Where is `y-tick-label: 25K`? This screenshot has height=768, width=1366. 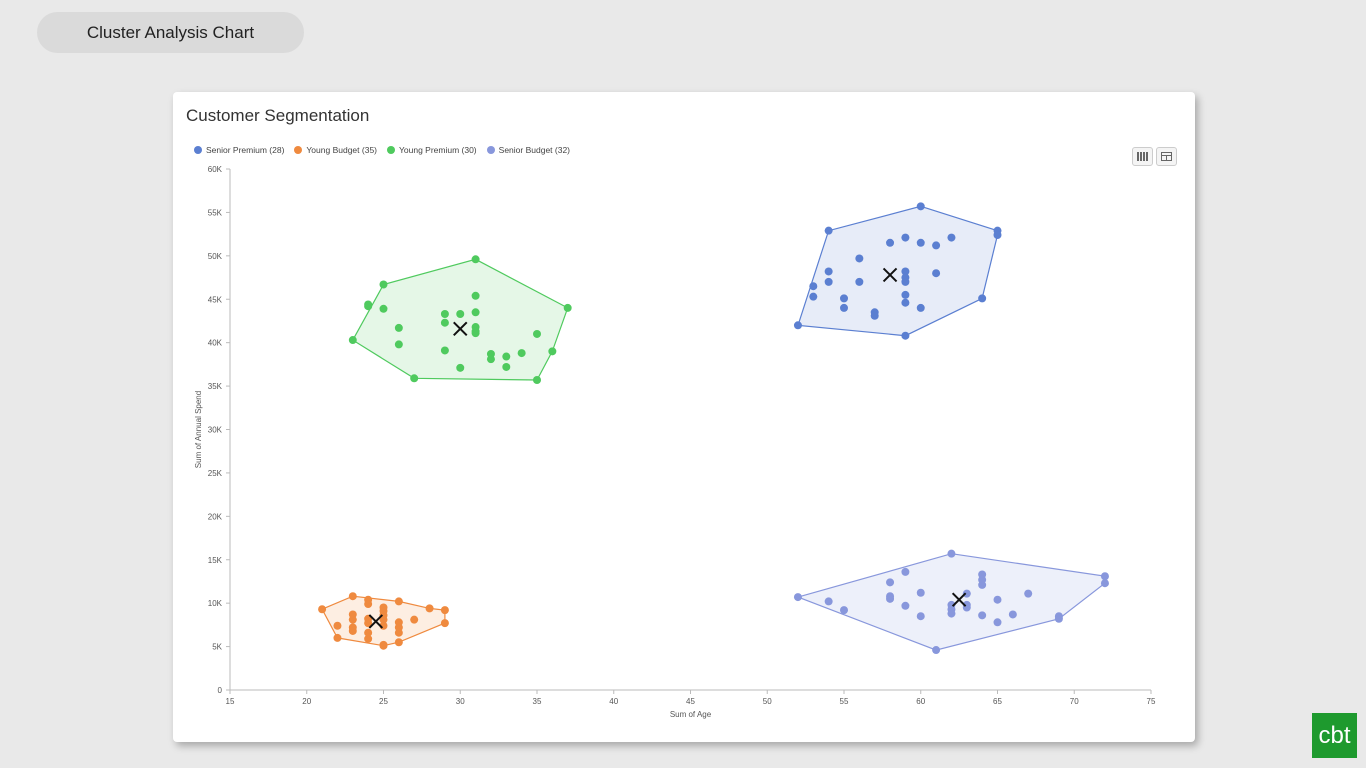
y-tick-label: 25K is located at coordinates (215, 473).